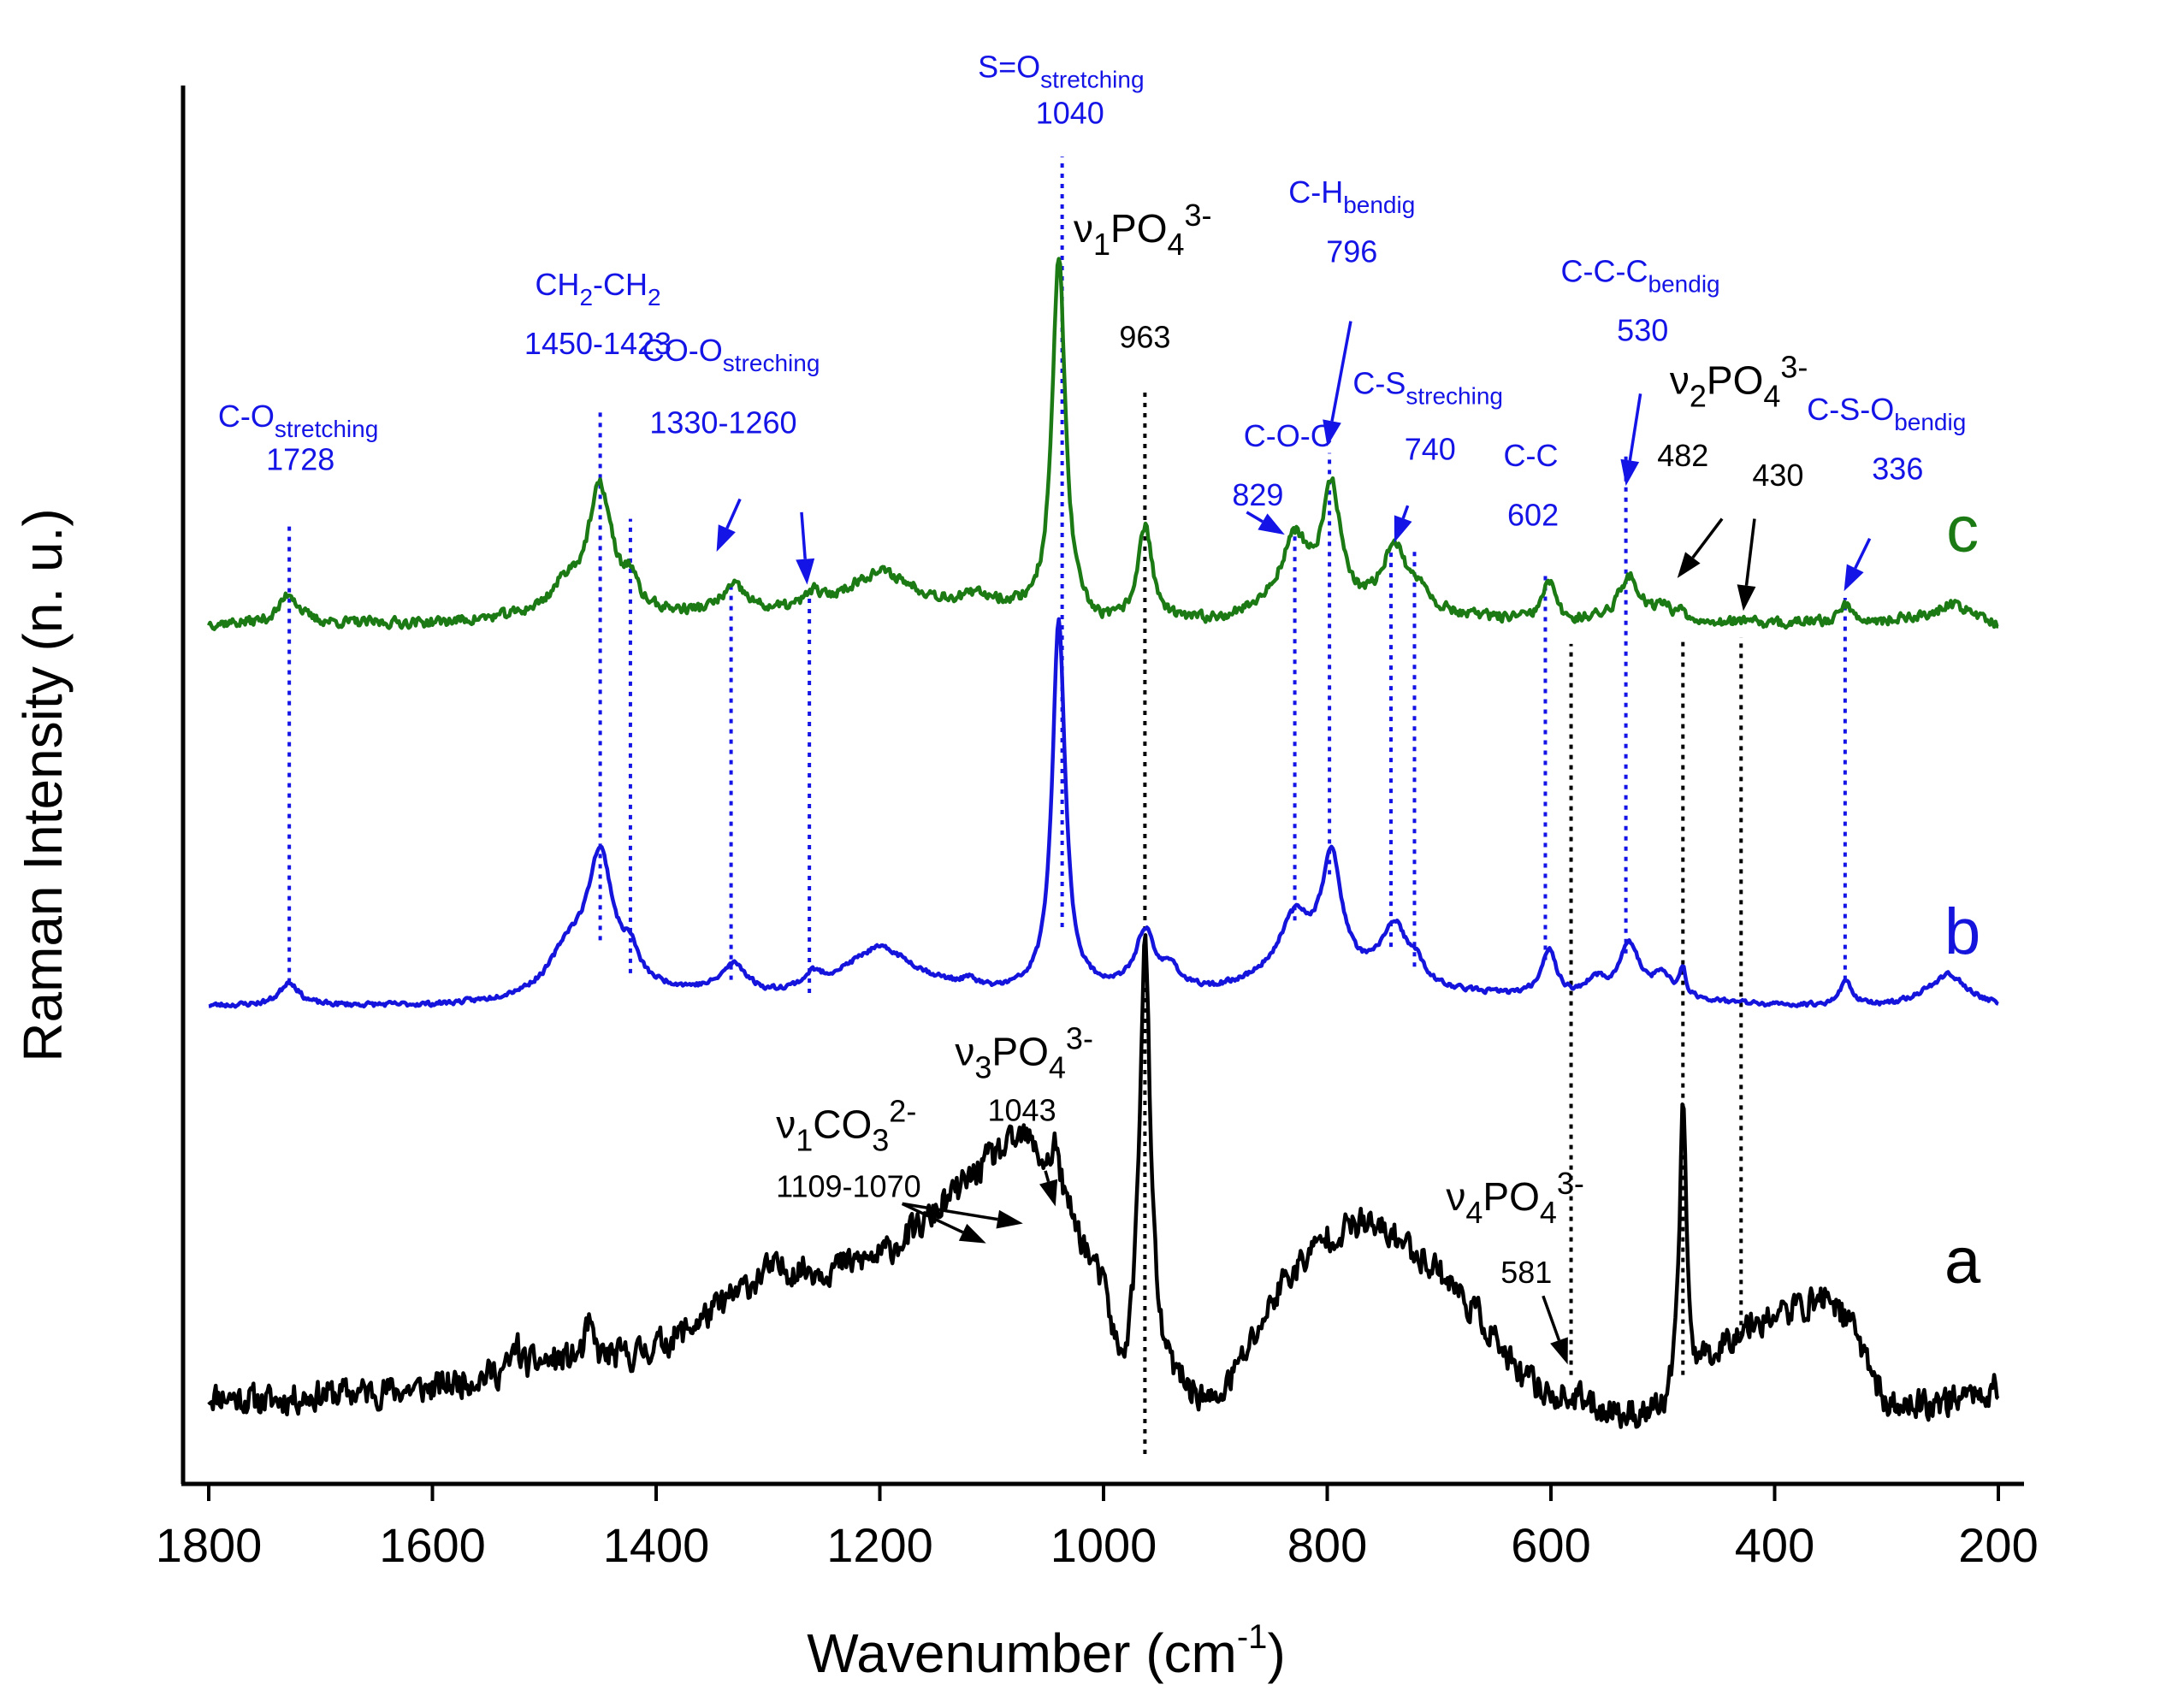  I want to click on label-text: CH, so click(557, 284).